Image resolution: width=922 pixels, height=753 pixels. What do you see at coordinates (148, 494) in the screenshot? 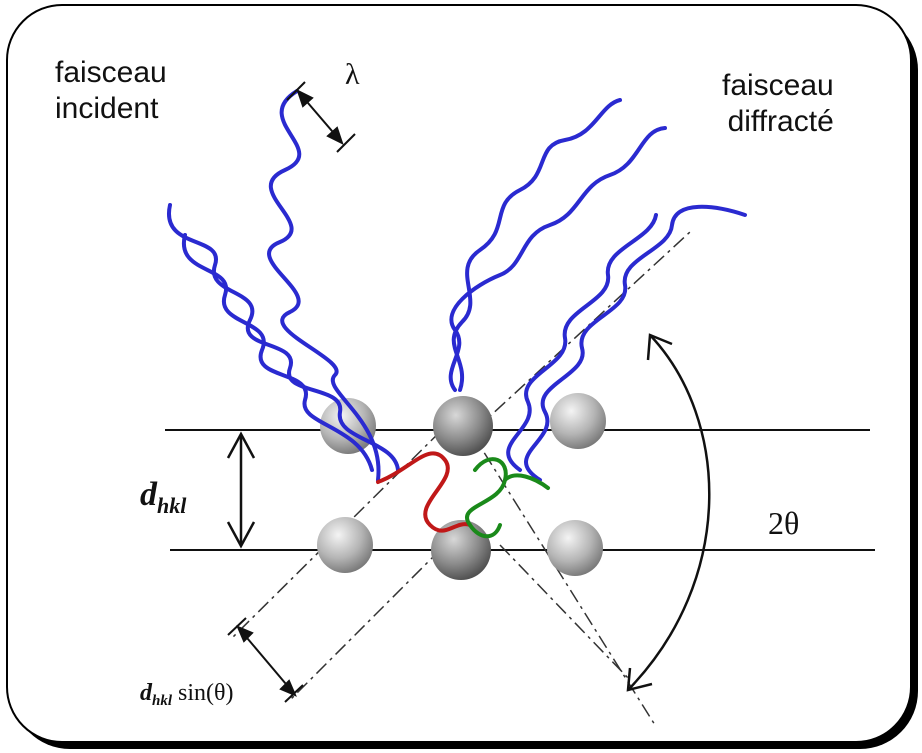
I see `dhkl-d: d` at bounding box center [148, 494].